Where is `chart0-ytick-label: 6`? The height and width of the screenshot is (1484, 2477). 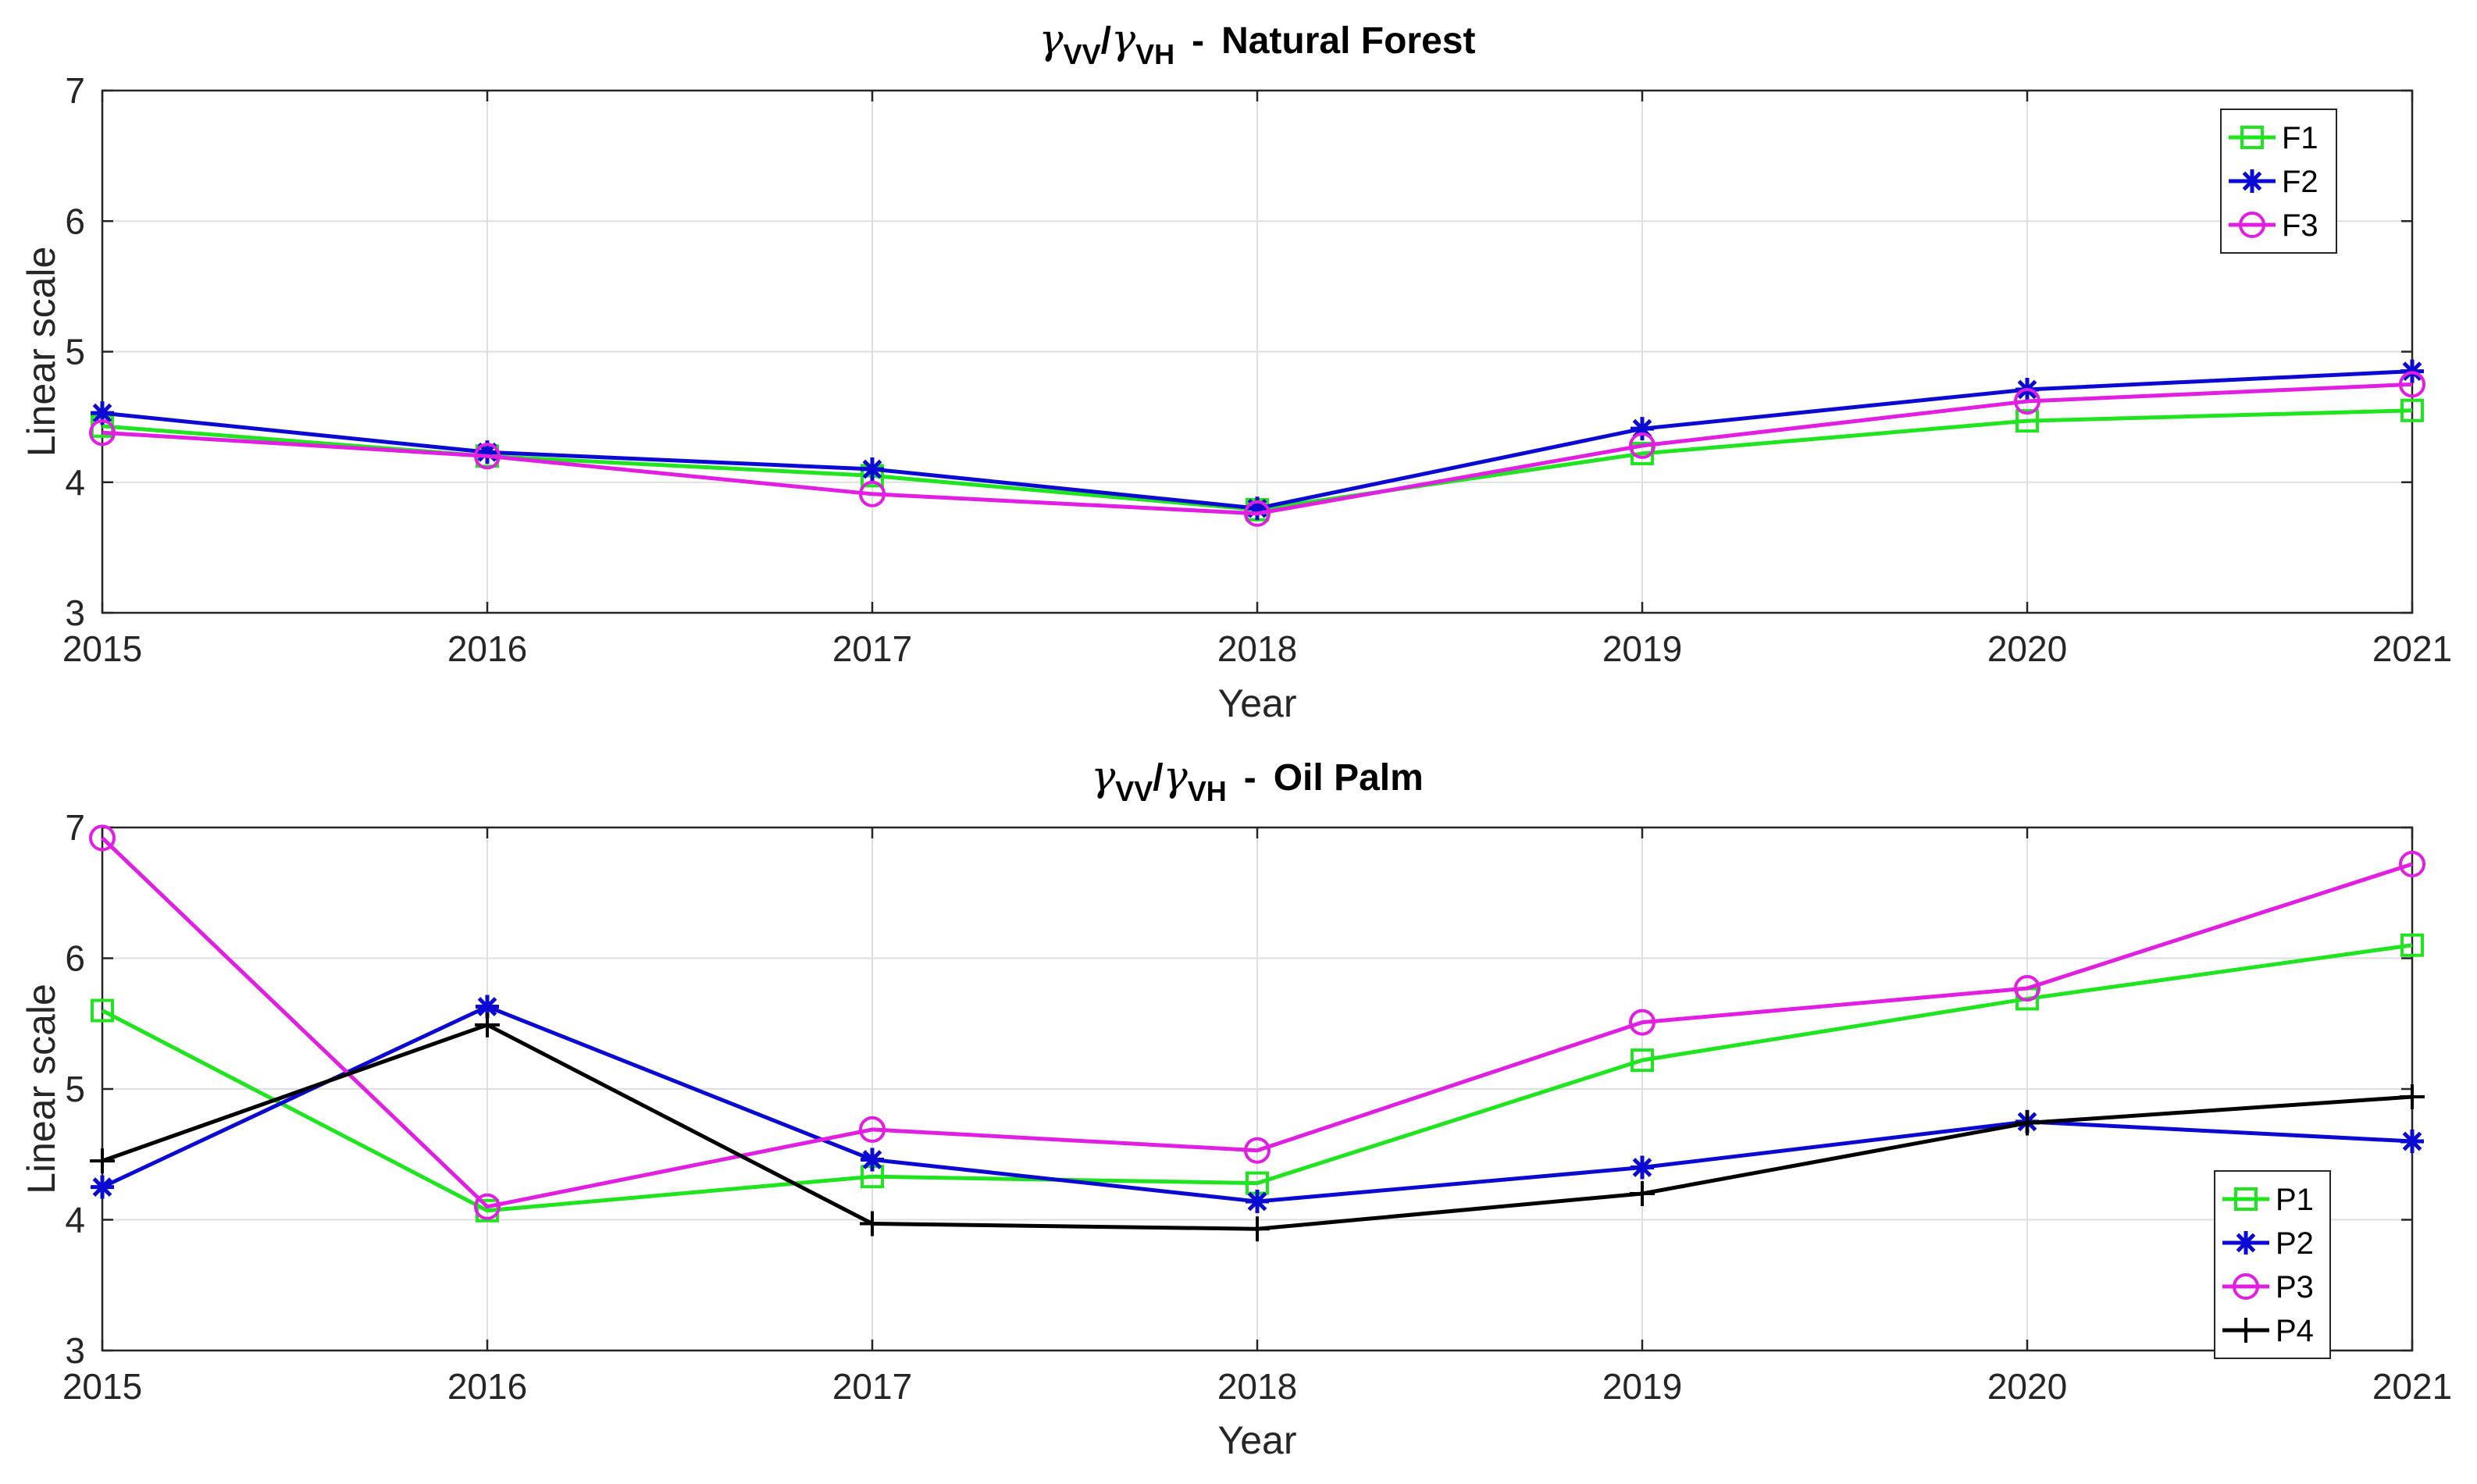 chart0-ytick-label: 6 is located at coordinates (75, 221).